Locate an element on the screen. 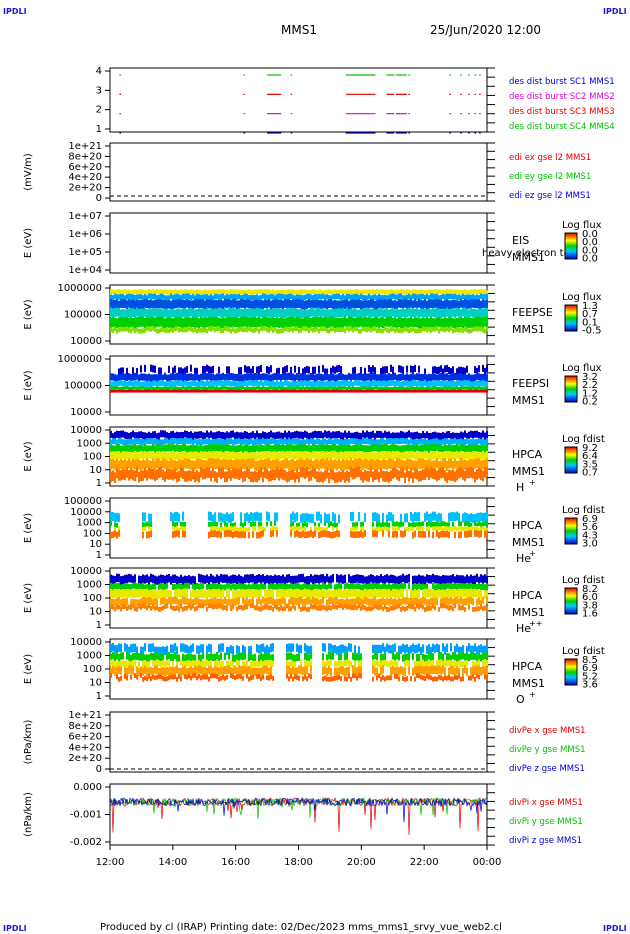 The width and height of the screenshot is (630, 934). colorbar-tick-label: 6.4 is located at coordinates (590, 456).